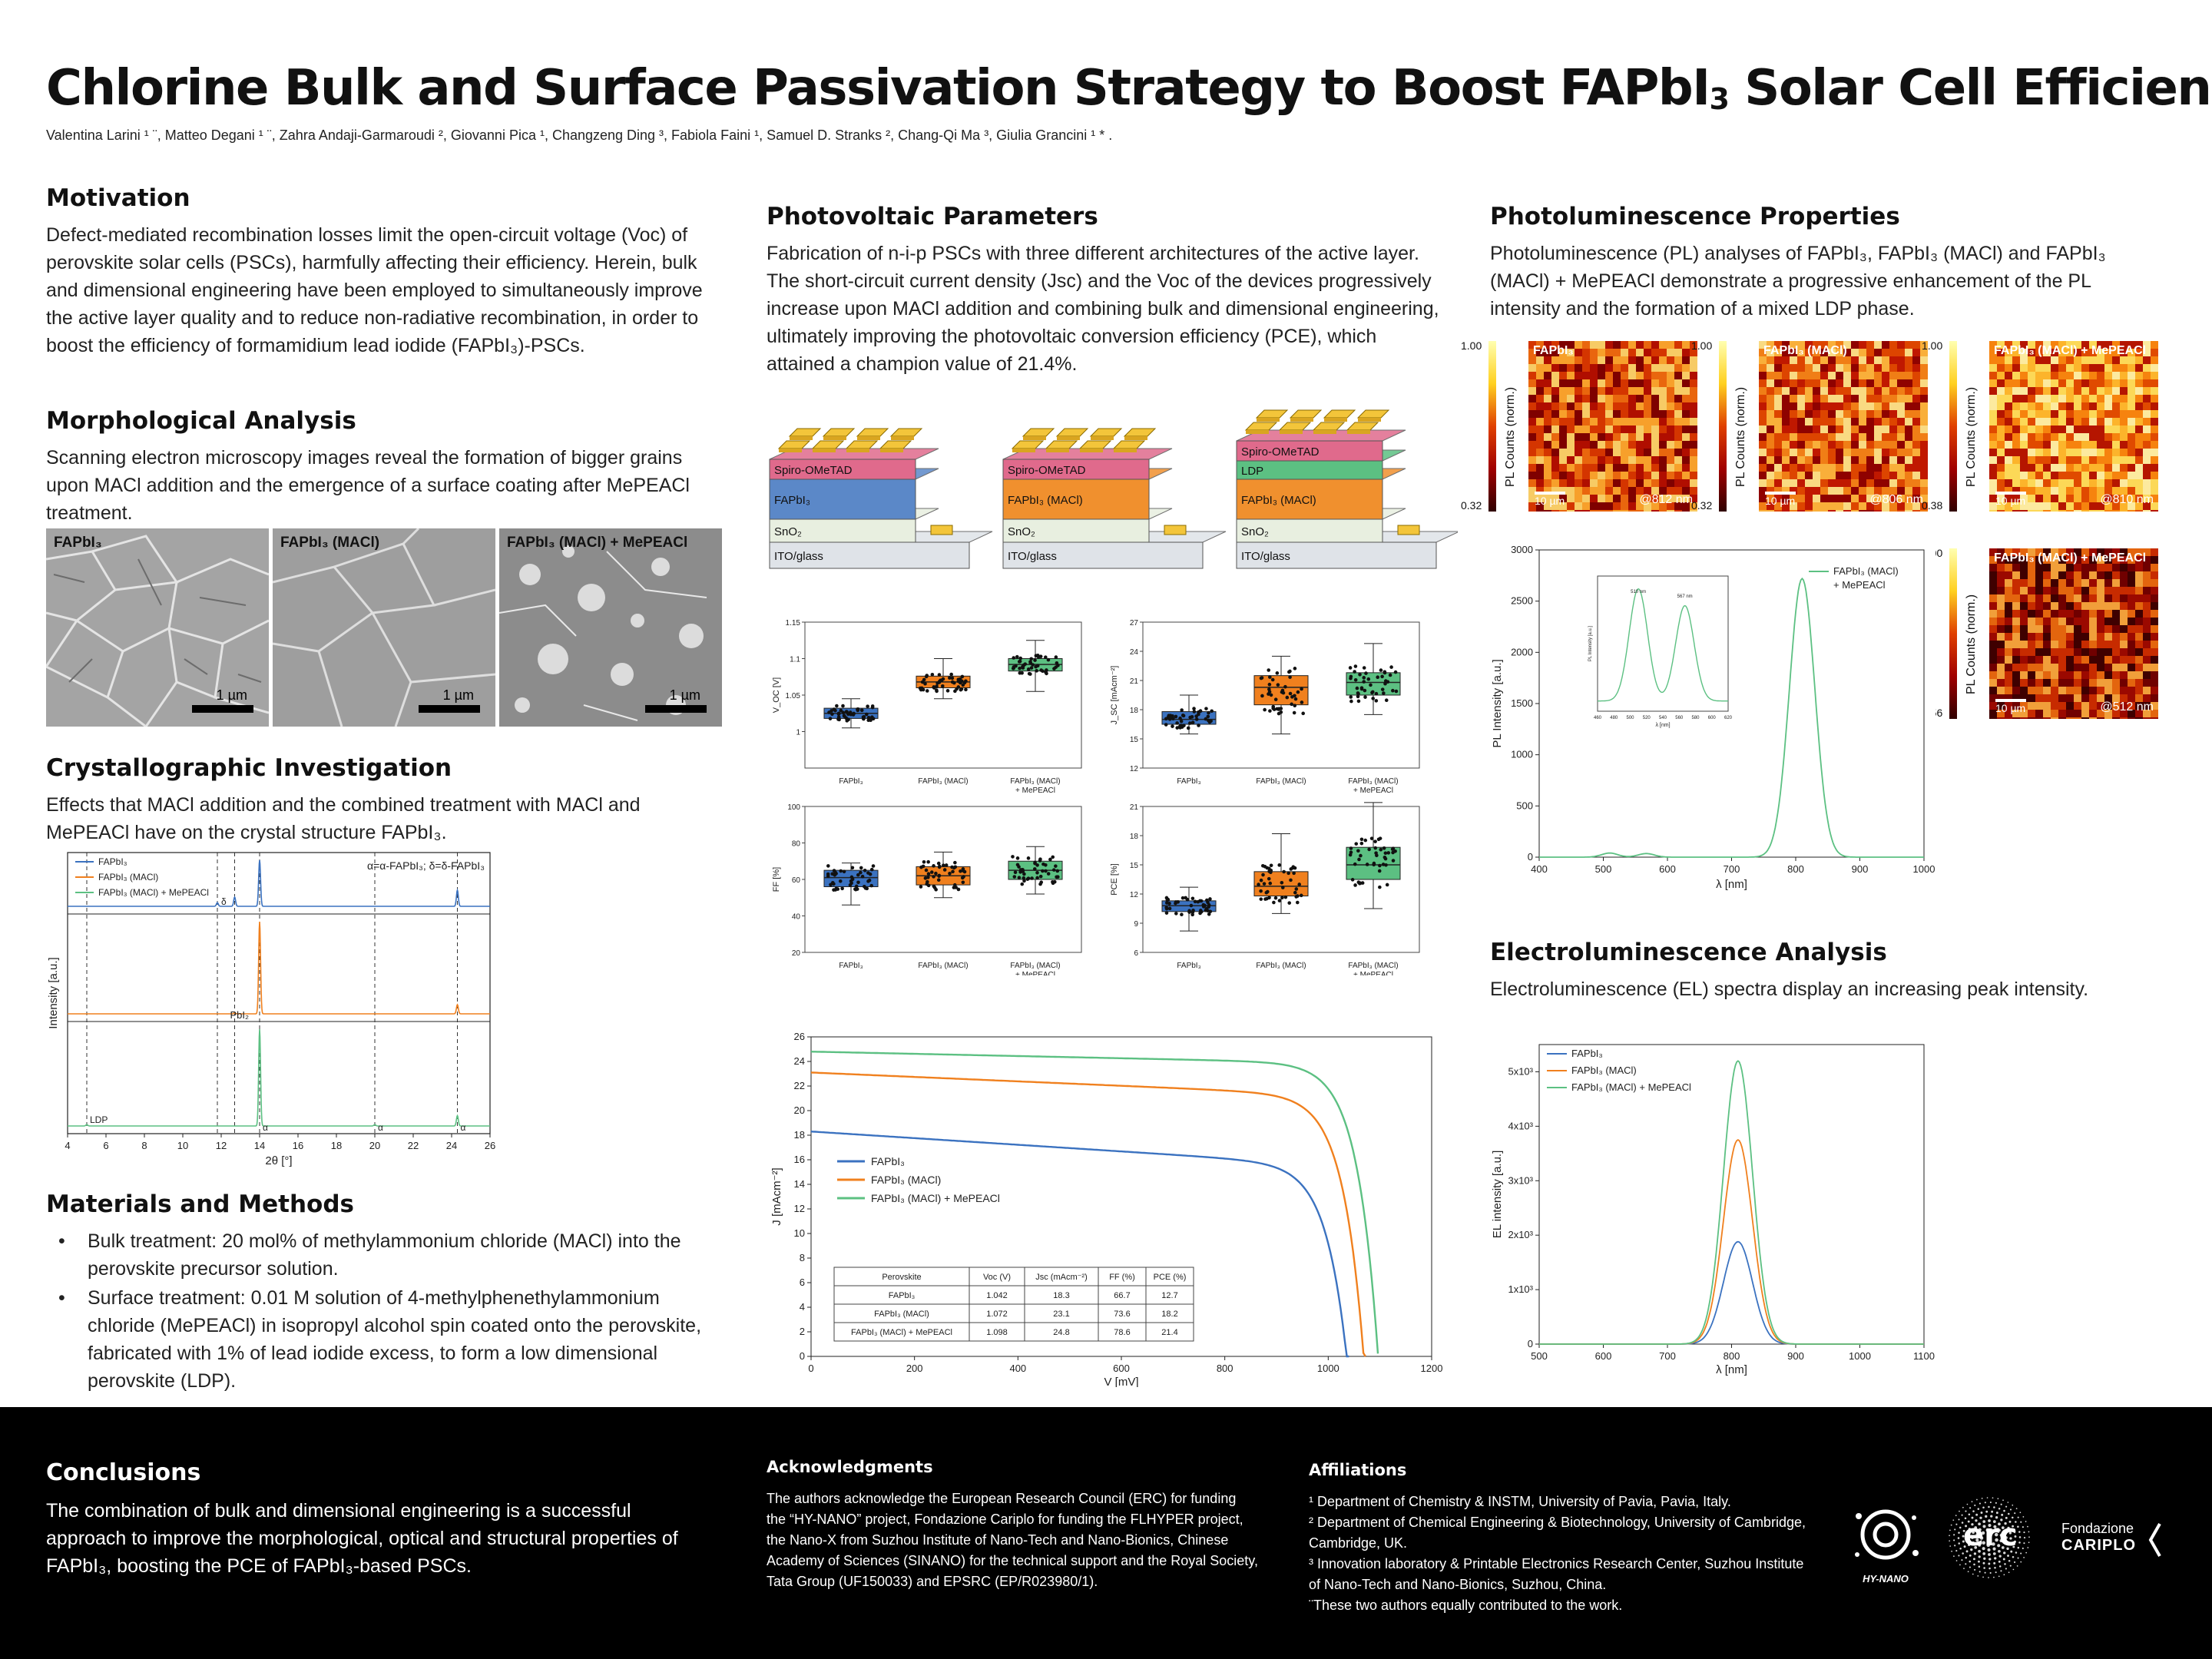 This screenshot has height=1659, width=2212. Describe the element at coordinates (1613, 427) in the screenshot. I see `pl-map: FAPbI₃ @812 nm 10 µm` at that location.